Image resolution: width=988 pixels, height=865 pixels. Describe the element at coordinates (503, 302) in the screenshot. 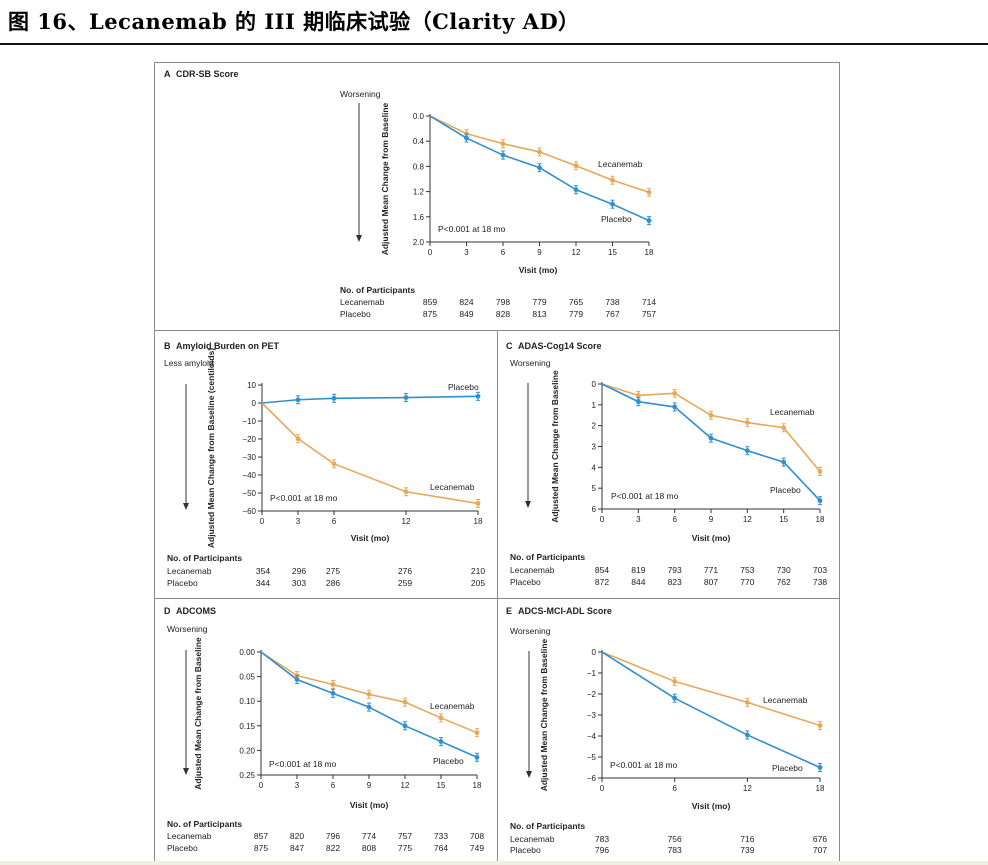

I see `participants-count: 798` at that location.